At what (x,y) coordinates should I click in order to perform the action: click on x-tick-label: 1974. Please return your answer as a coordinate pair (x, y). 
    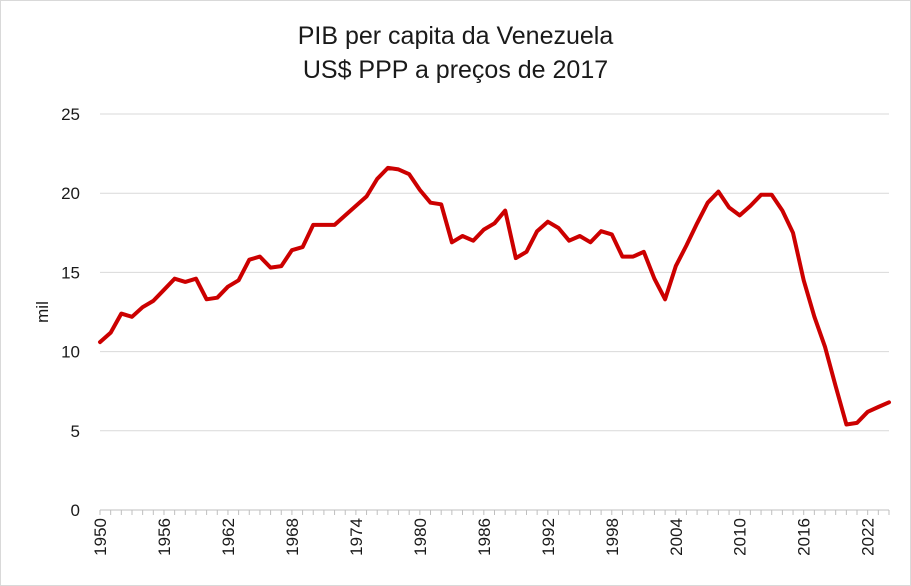
    Looking at the image, I should click on (356, 537).